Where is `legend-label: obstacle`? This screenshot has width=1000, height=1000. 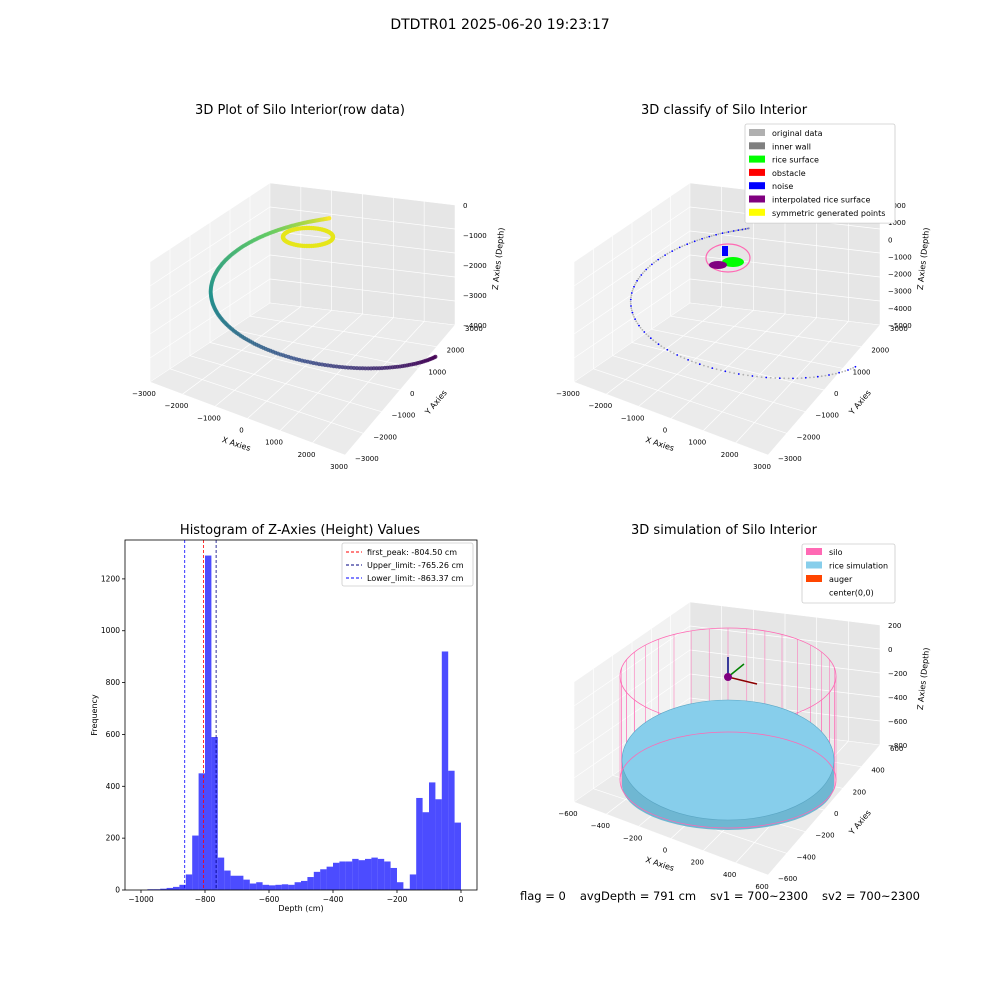 legend-label: obstacle is located at coordinates (789, 173).